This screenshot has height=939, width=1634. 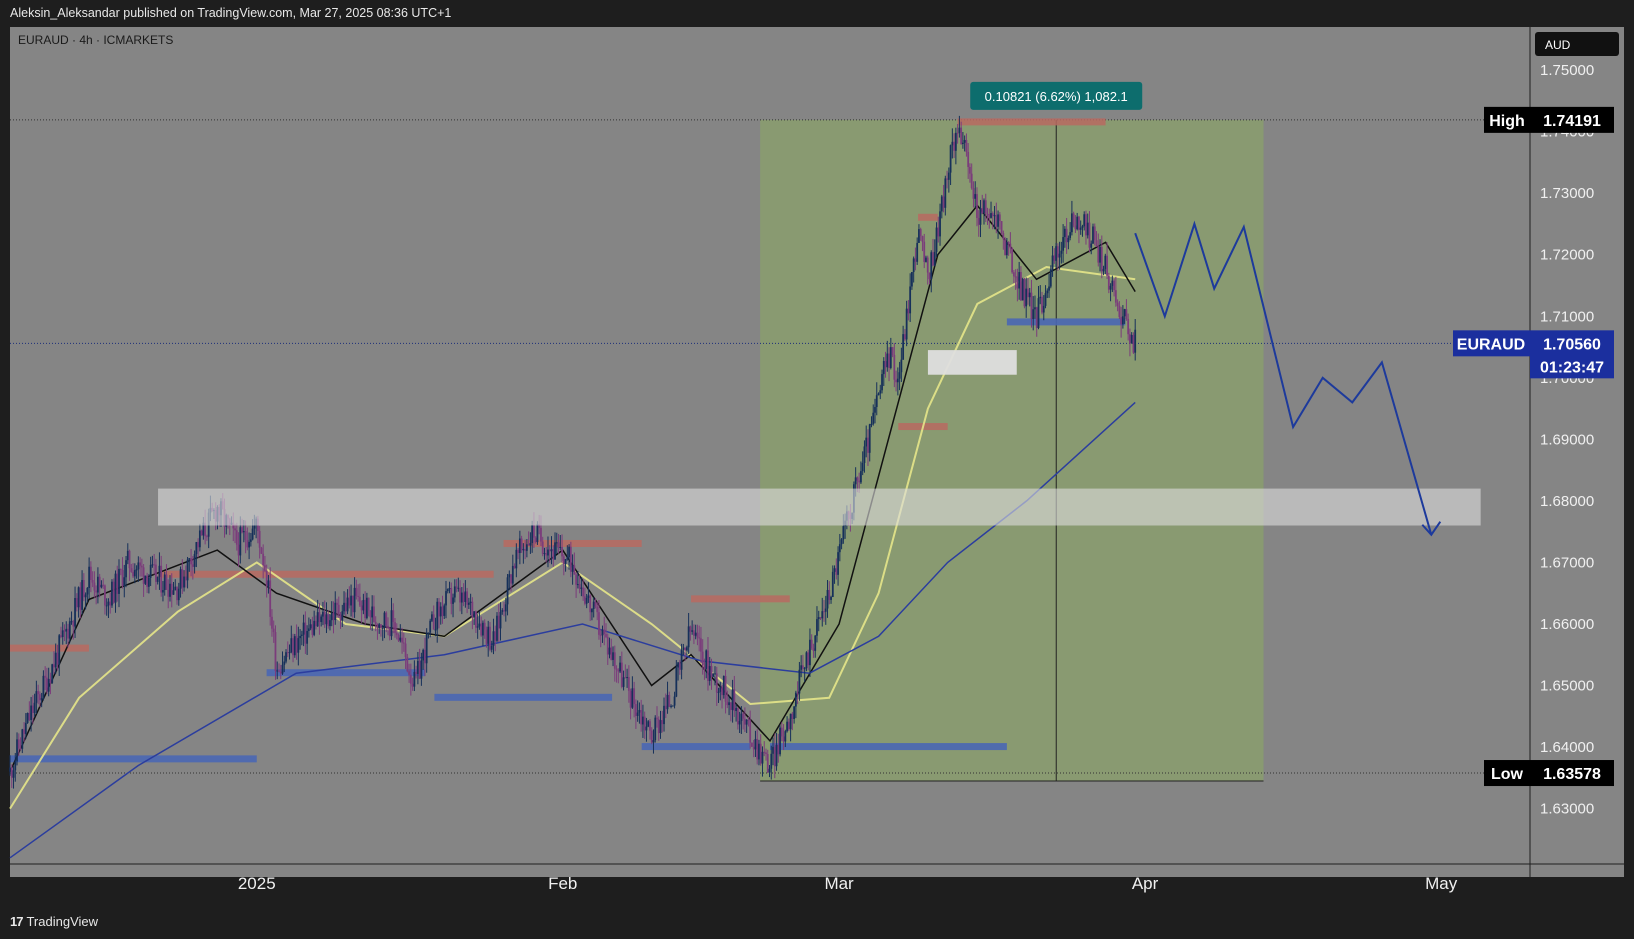 What do you see at coordinates (1567, 439) in the screenshot?
I see `y-tick-label-6: 1.69000` at bounding box center [1567, 439].